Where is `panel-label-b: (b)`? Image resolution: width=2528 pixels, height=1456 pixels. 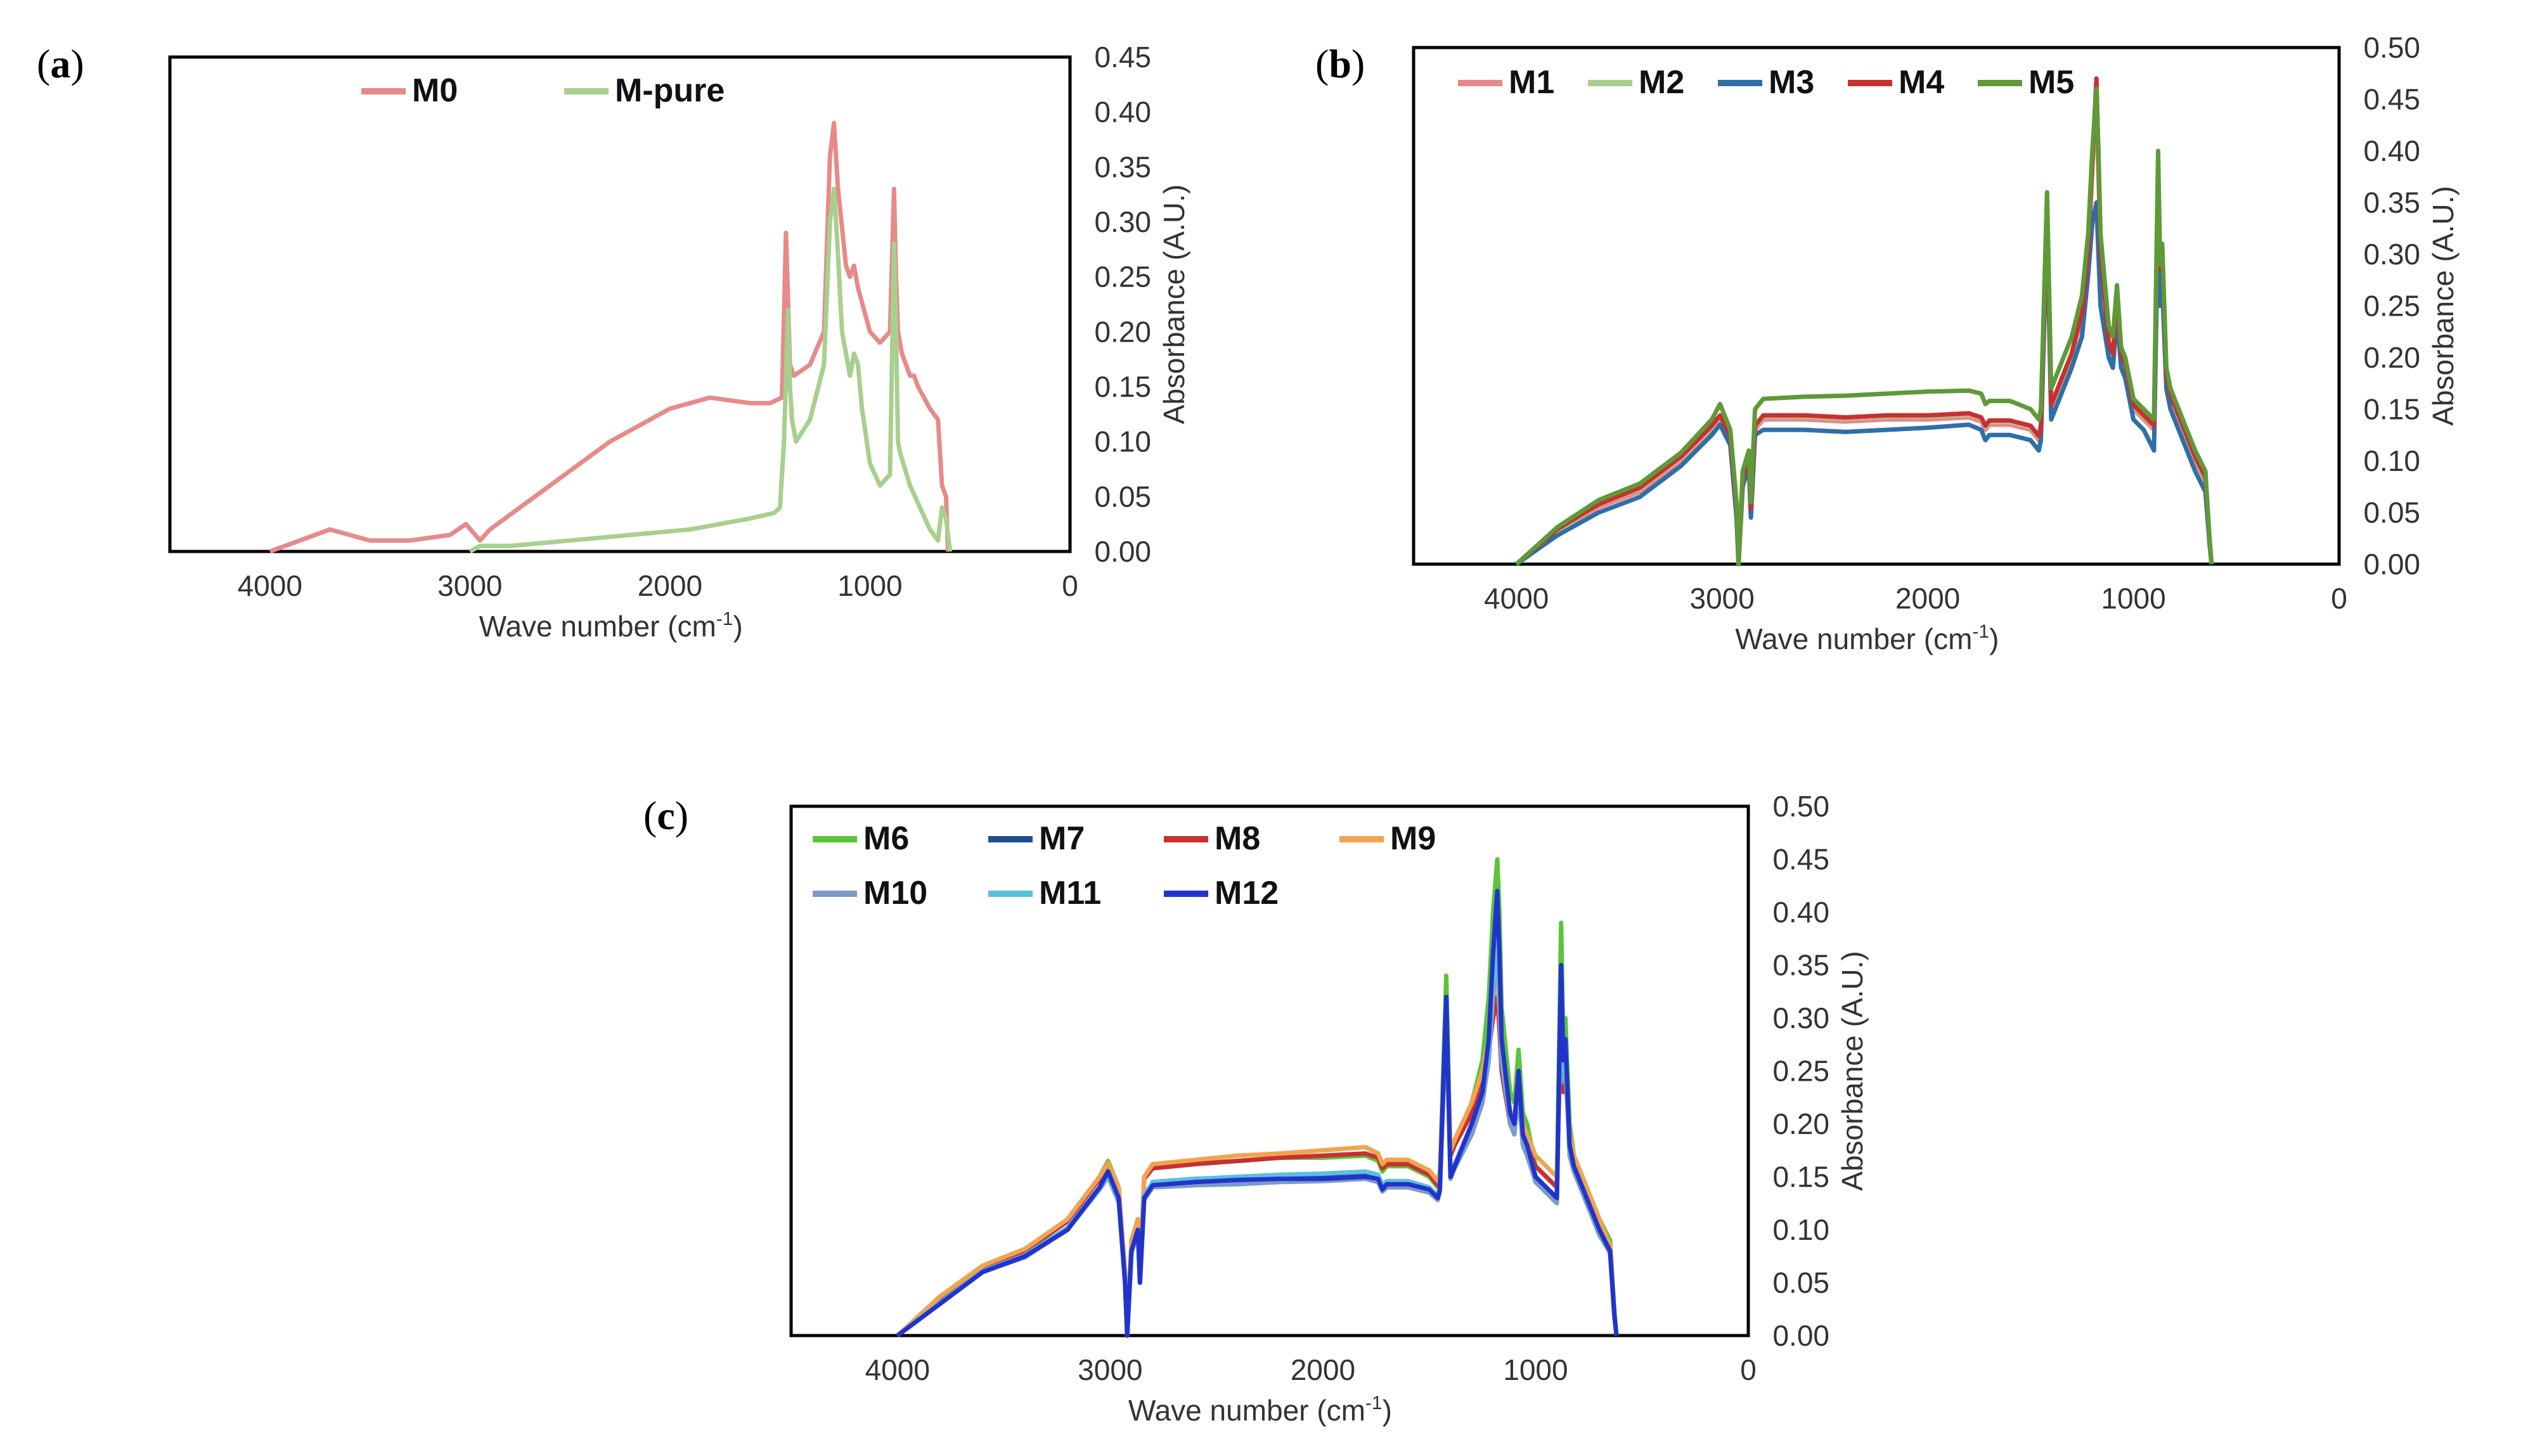
panel-label-b: (b) is located at coordinates (1340, 63).